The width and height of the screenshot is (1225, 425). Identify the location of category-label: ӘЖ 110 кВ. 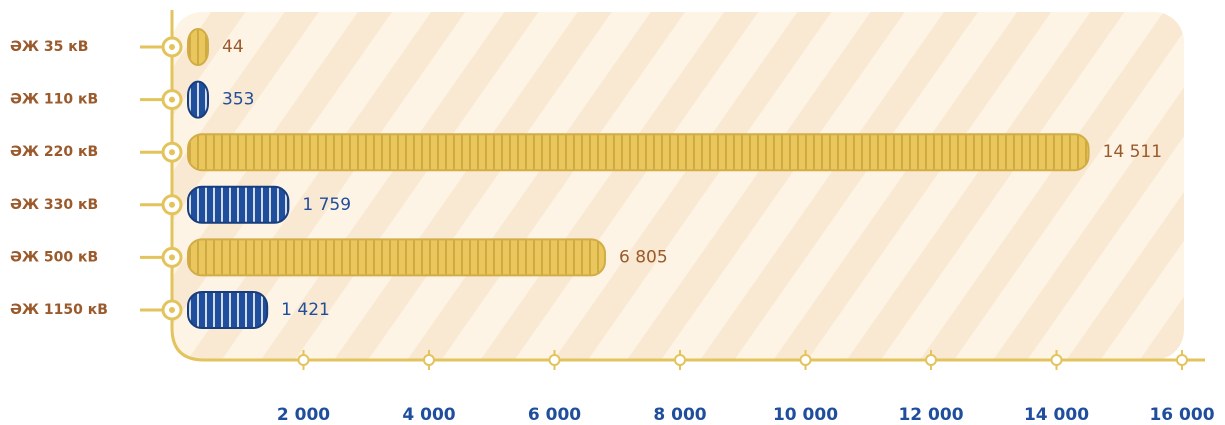
(54, 100).